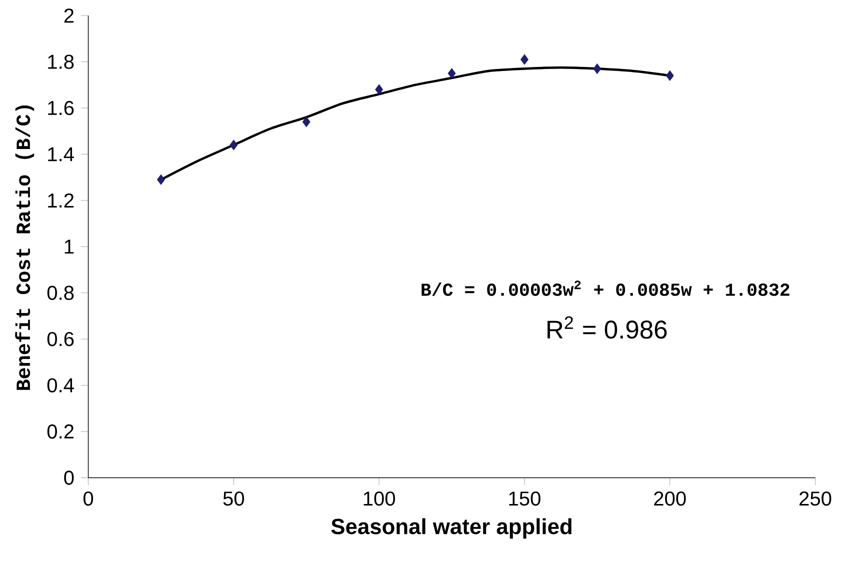 The height and width of the screenshot is (569, 862). What do you see at coordinates (60, 339) in the screenshot?
I see `y-tick-label: 0.6` at bounding box center [60, 339].